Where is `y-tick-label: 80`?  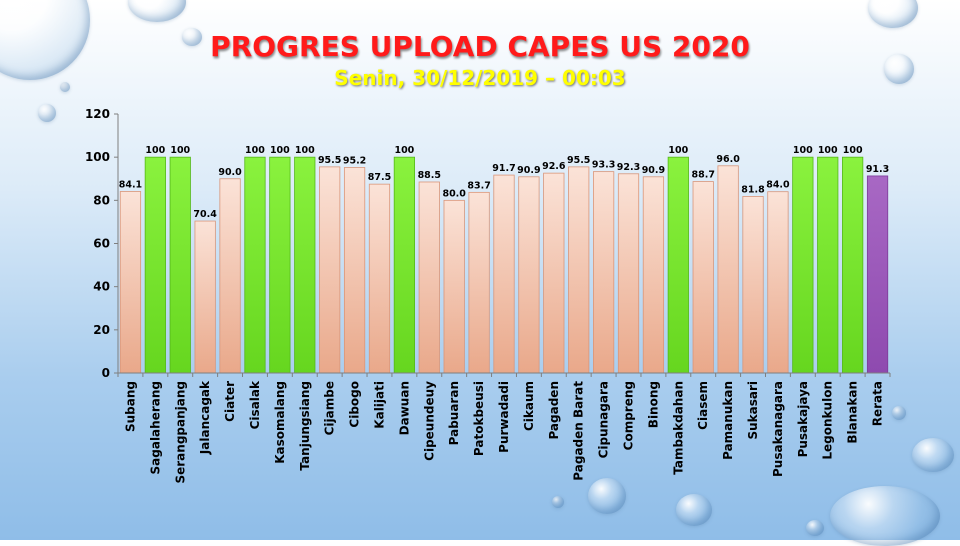 y-tick-label: 80 is located at coordinates (101, 200).